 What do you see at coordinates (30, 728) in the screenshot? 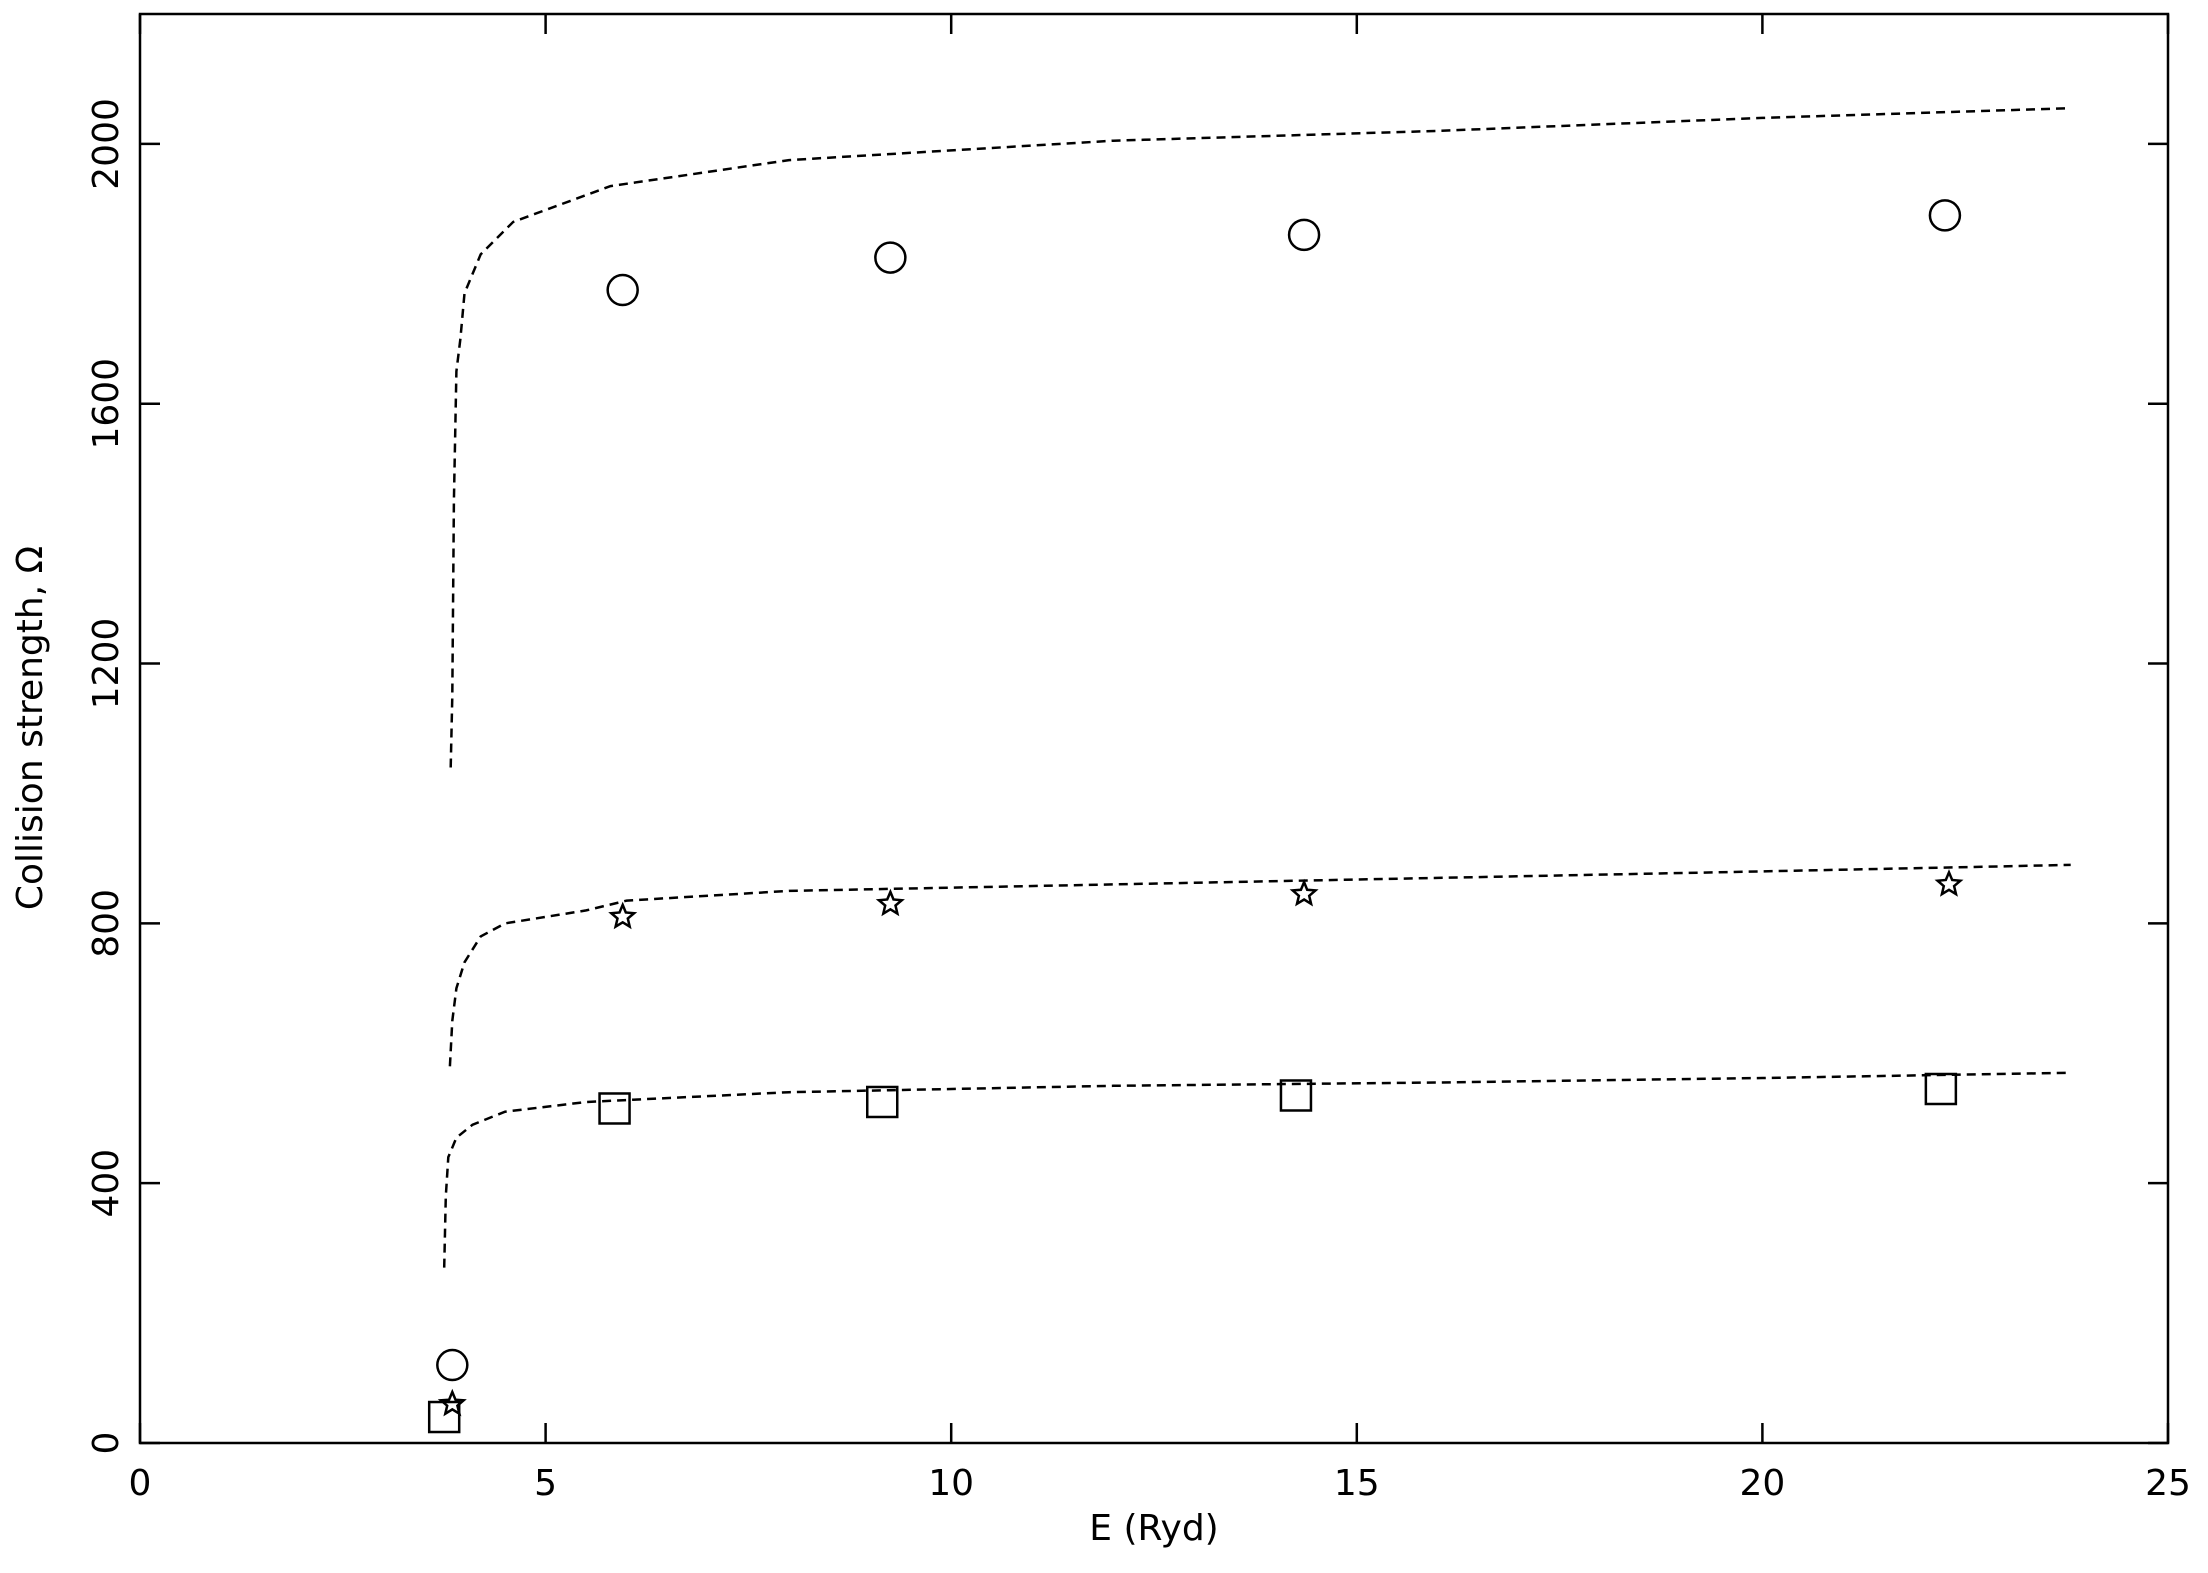
I see `y-axis-label: Collision strength, Ω` at bounding box center [30, 728].